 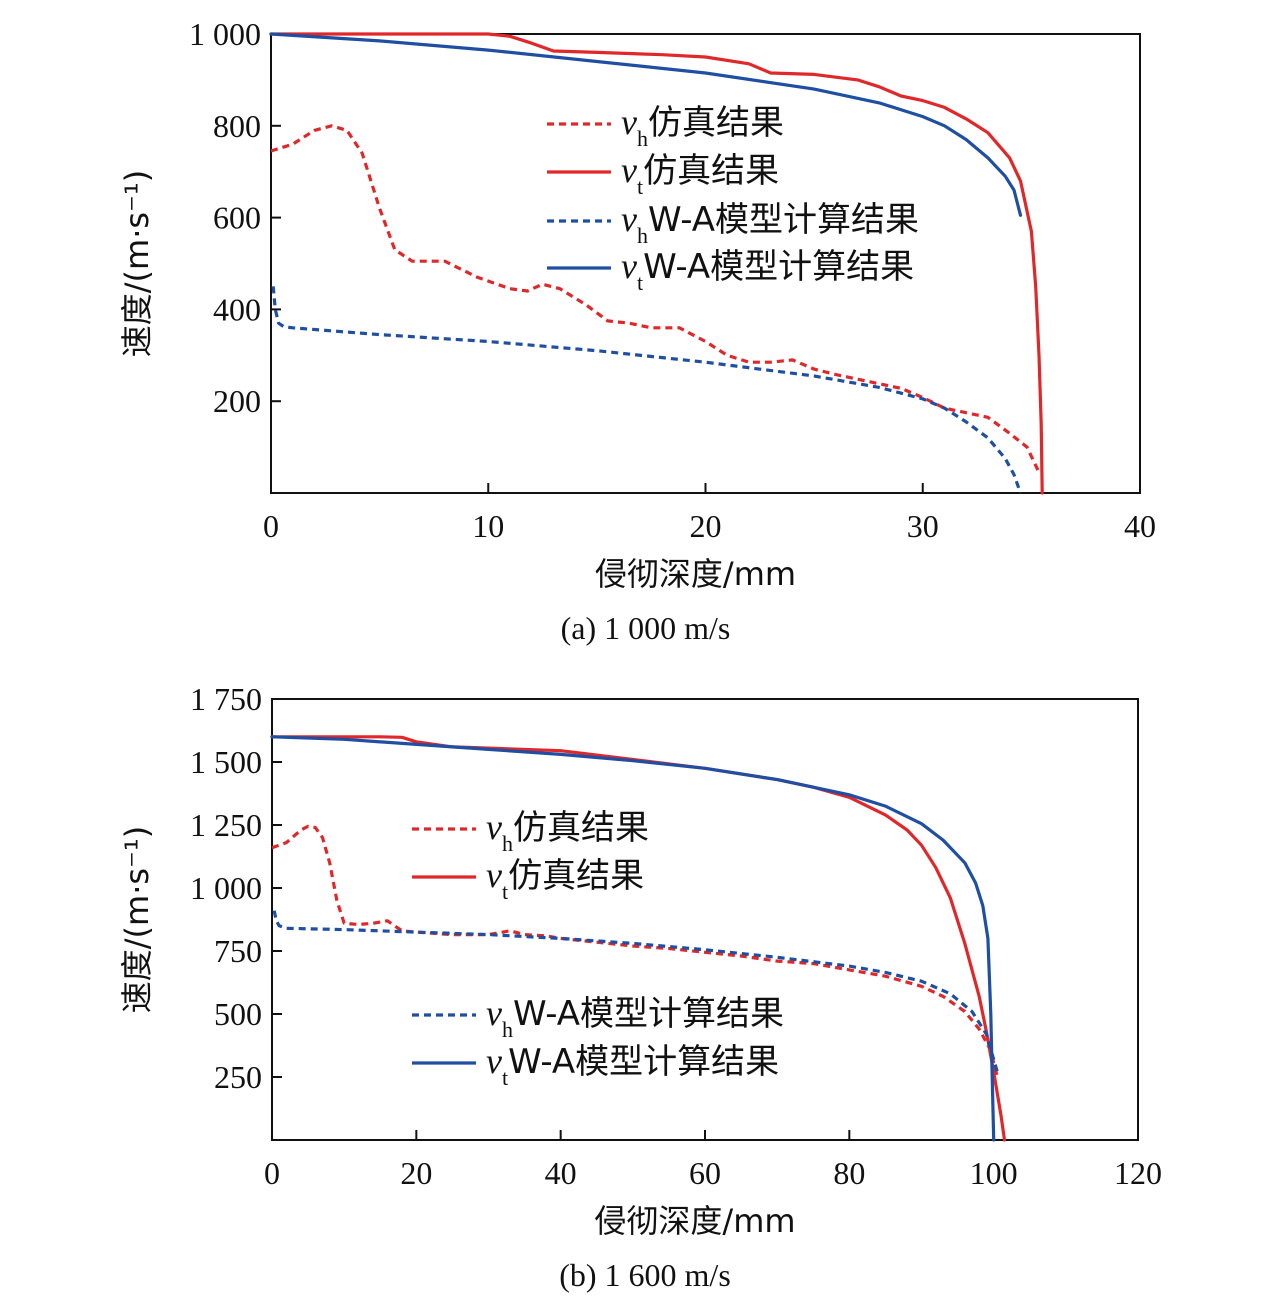 What do you see at coordinates (923, 526) in the screenshot?
I see `x-tick-label: 30` at bounding box center [923, 526].